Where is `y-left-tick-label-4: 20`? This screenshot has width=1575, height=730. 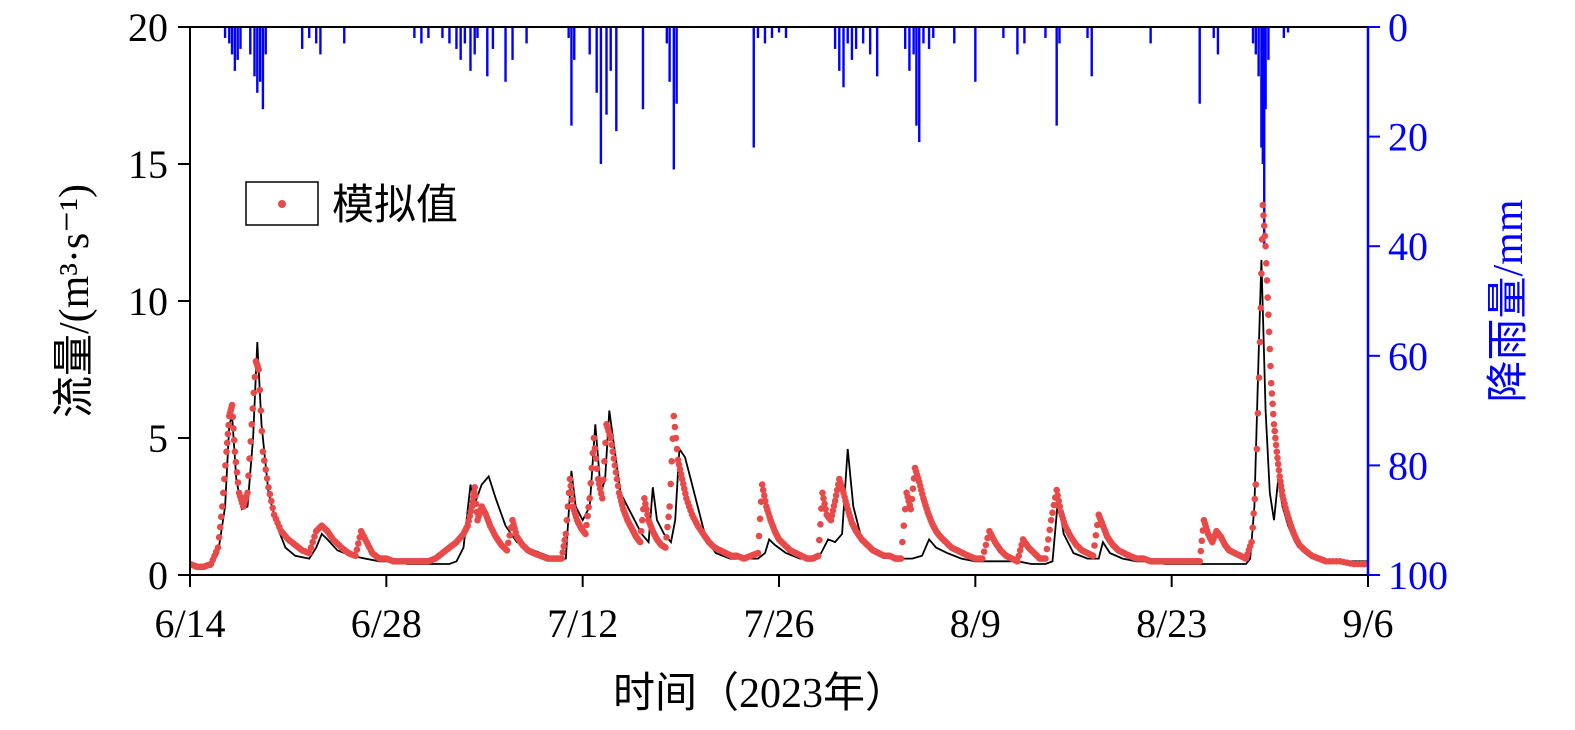 y-left-tick-label-4: 20 is located at coordinates (148, 27).